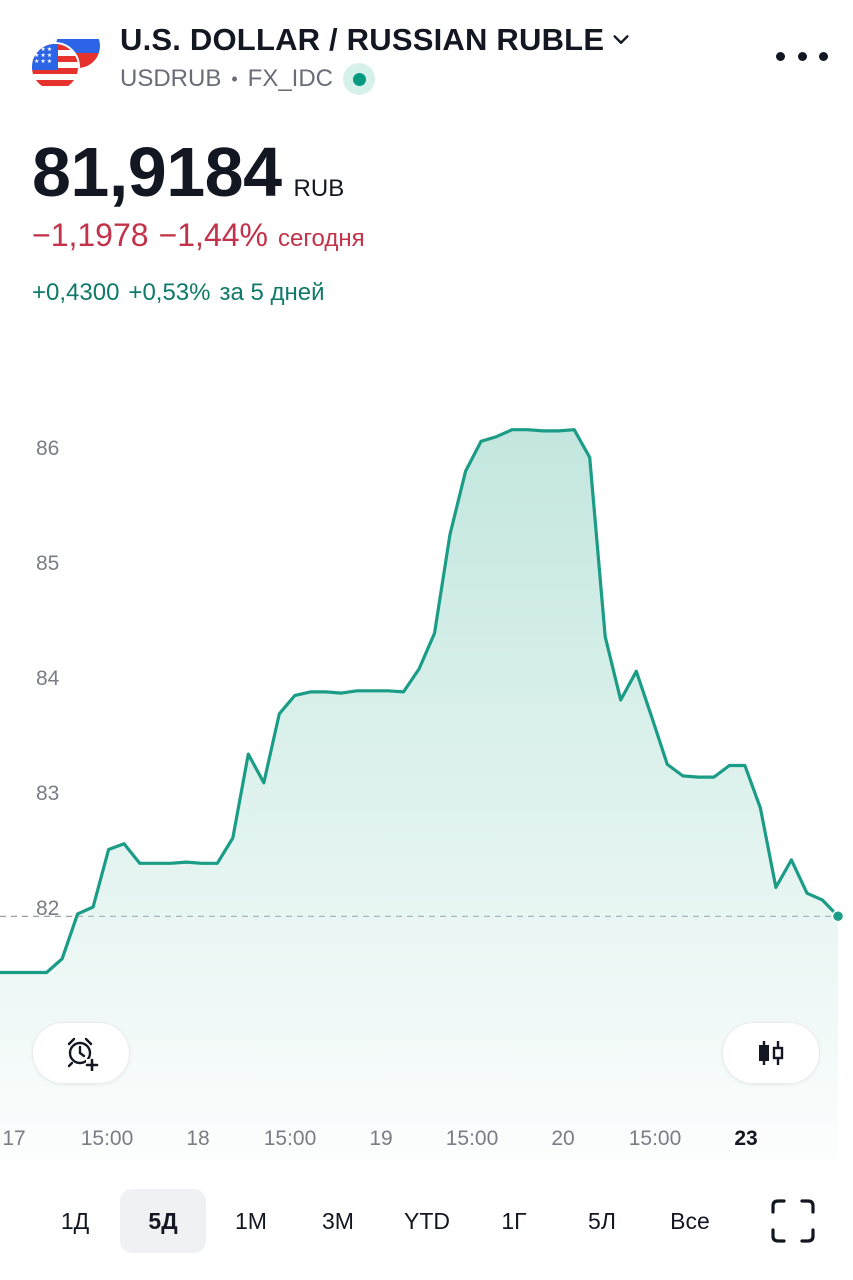  Describe the element at coordinates (793, 1221) in the screenshot. I see `fullscreen-icon` at that location.